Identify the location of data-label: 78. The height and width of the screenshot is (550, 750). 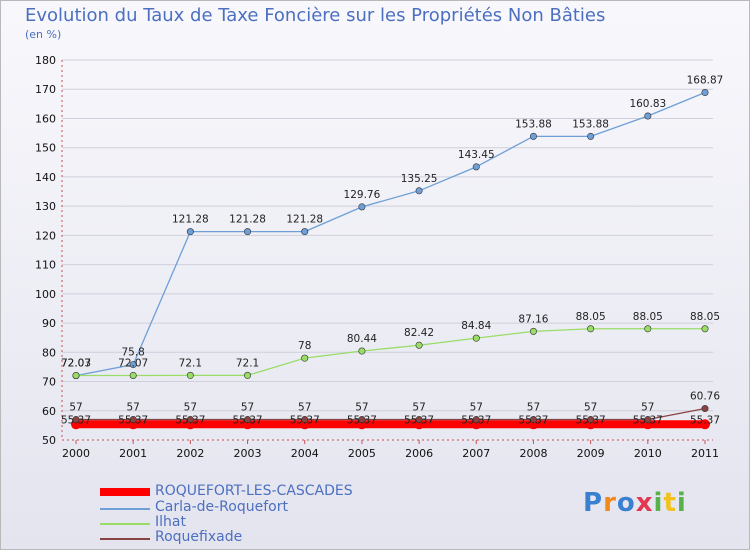
(304, 346).